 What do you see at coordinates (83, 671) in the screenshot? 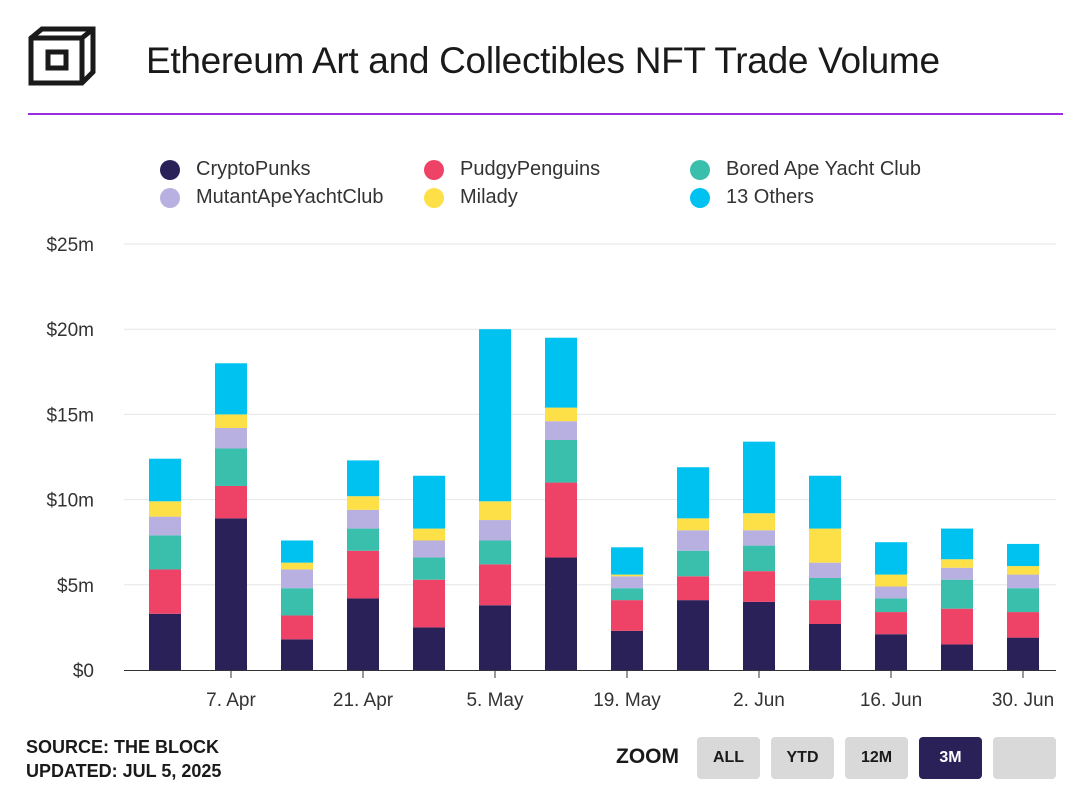
I see `y-tick-label: $0` at bounding box center [83, 671].